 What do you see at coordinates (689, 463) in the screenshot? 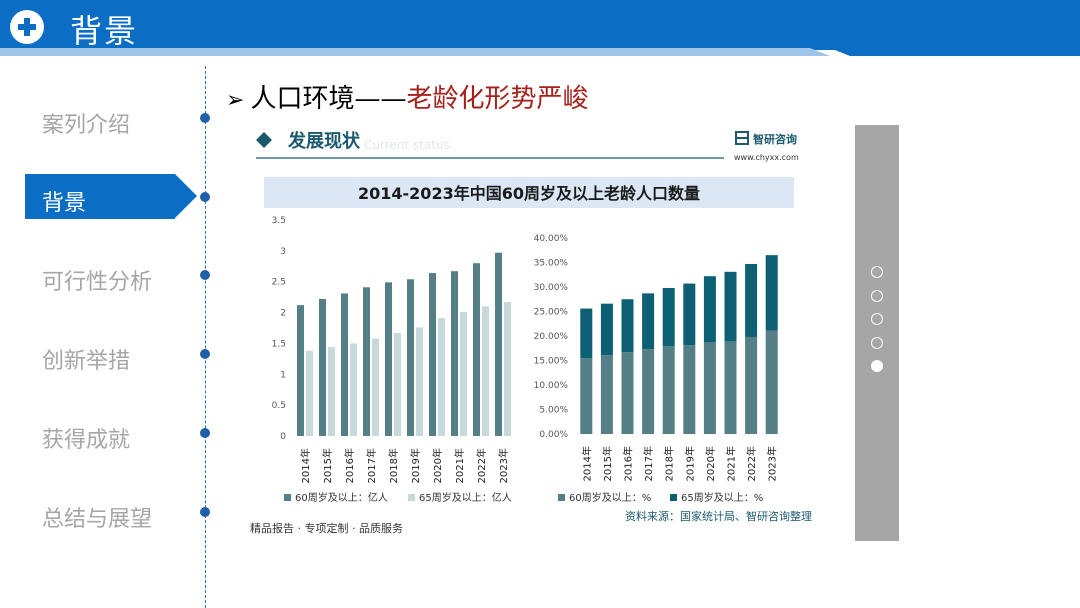
I see `x-tick-label-right: 2019年` at bounding box center [689, 463].